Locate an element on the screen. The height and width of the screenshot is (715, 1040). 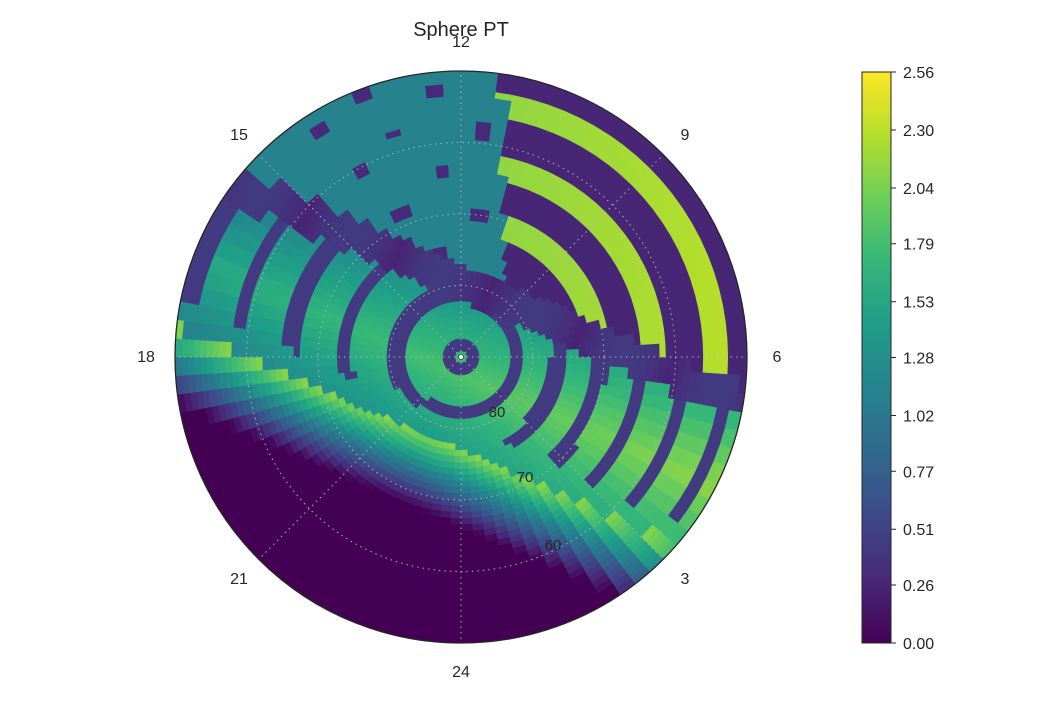
theta-tick-label: 6 is located at coordinates (777, 357).